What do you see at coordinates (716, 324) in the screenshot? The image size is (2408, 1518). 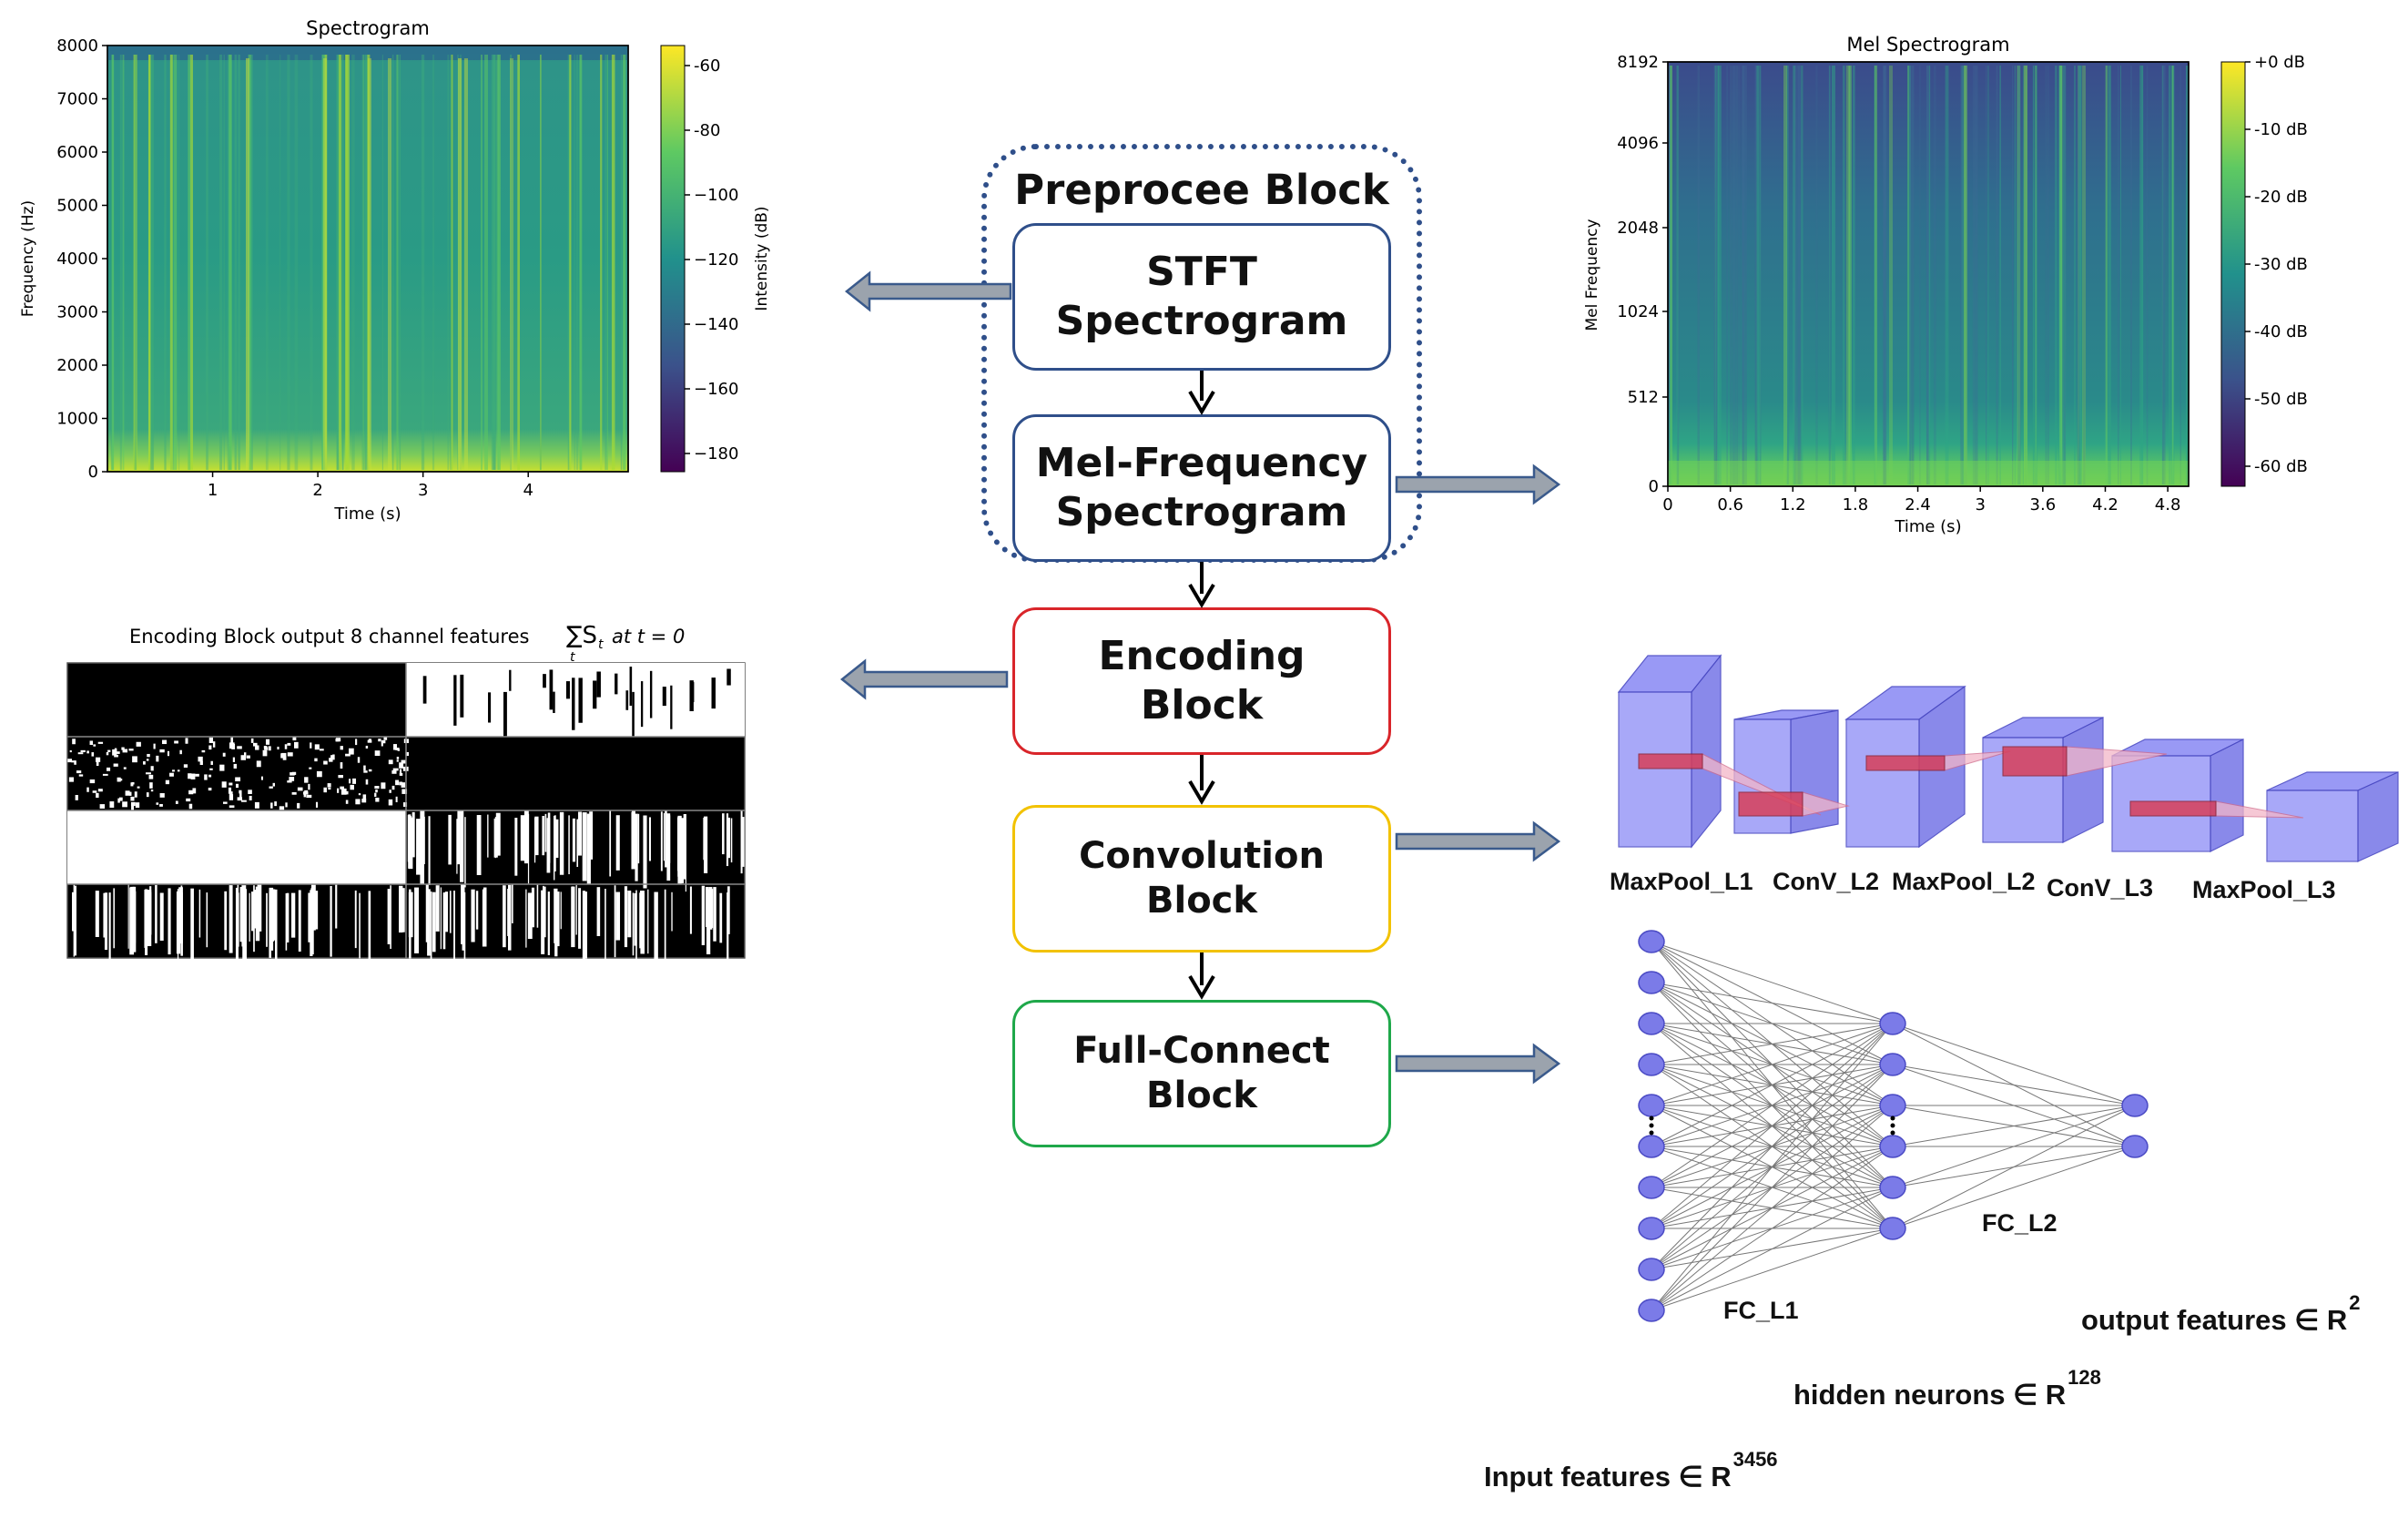 I see `spec-cbtick-label: −140` at bounding box center [716, 324].